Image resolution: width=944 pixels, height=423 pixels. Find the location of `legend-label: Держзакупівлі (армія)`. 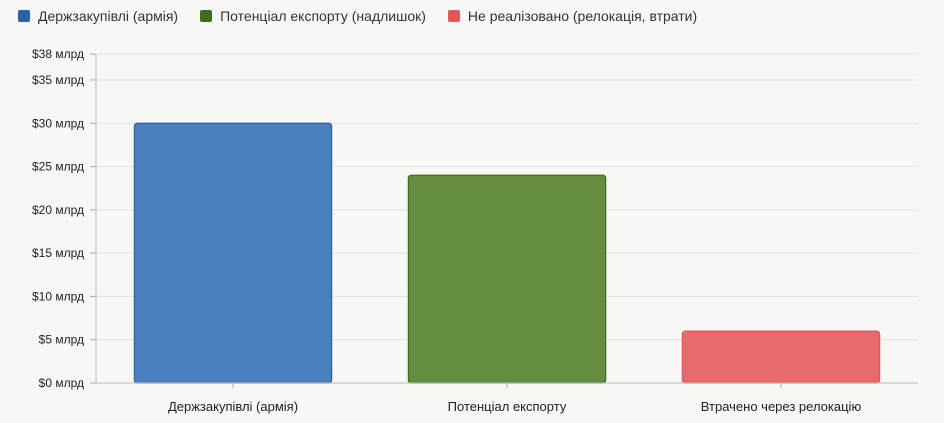

legend-label: Держзакупівлі (армія) is located at coordinates (108, 16).